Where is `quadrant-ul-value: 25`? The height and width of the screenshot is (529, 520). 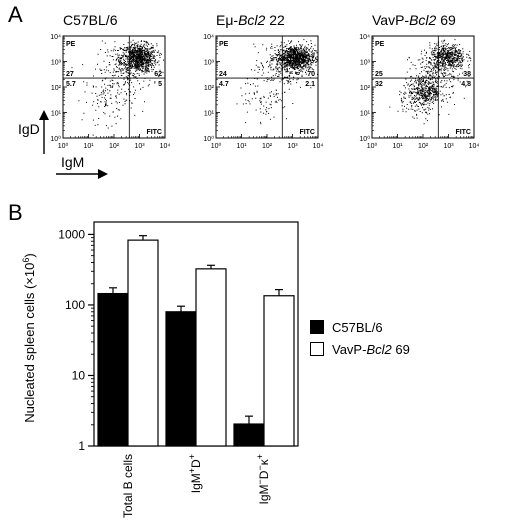 quadrant-ul-value: 25 is located at coordinates (379, 74).